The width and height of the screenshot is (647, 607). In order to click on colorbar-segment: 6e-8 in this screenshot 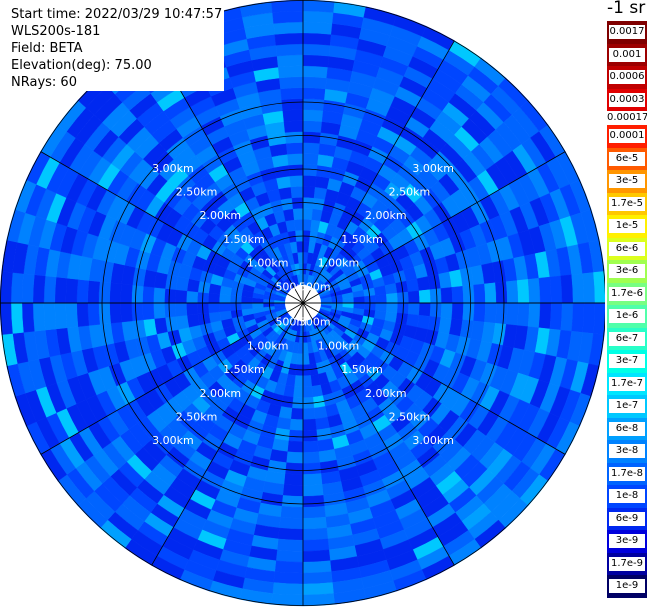, I will do `click(627, 428)`.